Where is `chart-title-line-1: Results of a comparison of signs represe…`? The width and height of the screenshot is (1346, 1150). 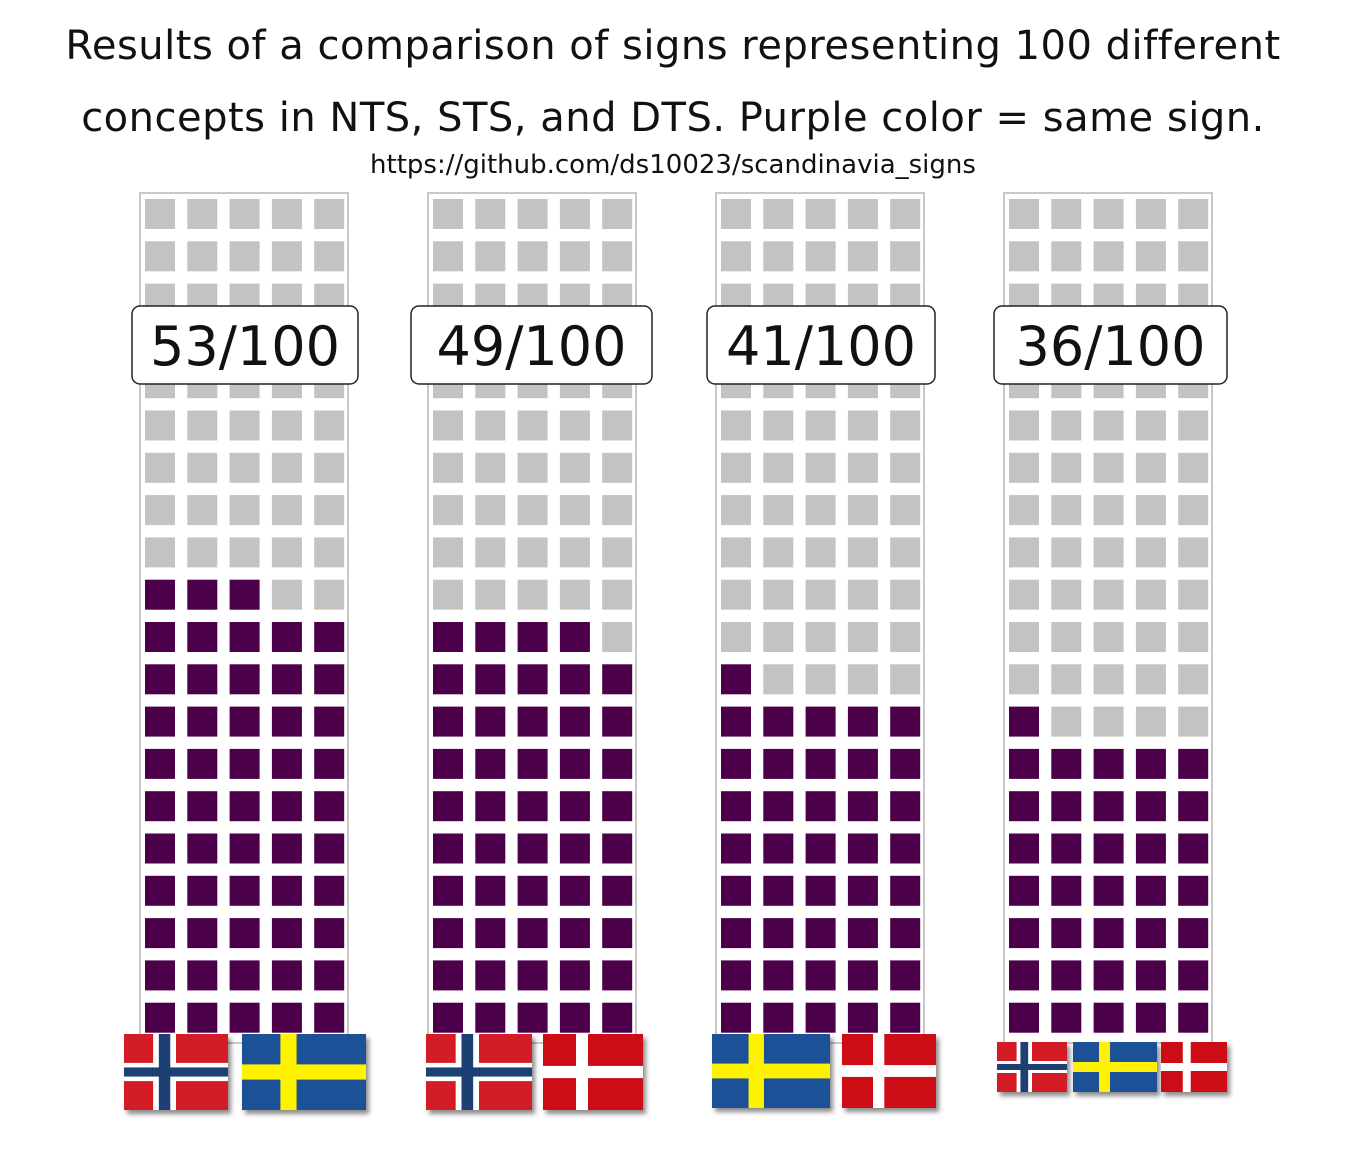 chart-title-line-1: Results of a comparison of signs represe… is located at coordinates (673, 46).